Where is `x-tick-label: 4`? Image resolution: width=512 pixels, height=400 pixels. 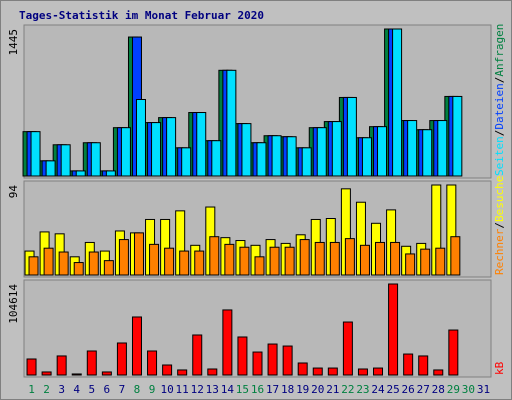 x-tick-label: 4 is located at coordinates (76, 389).